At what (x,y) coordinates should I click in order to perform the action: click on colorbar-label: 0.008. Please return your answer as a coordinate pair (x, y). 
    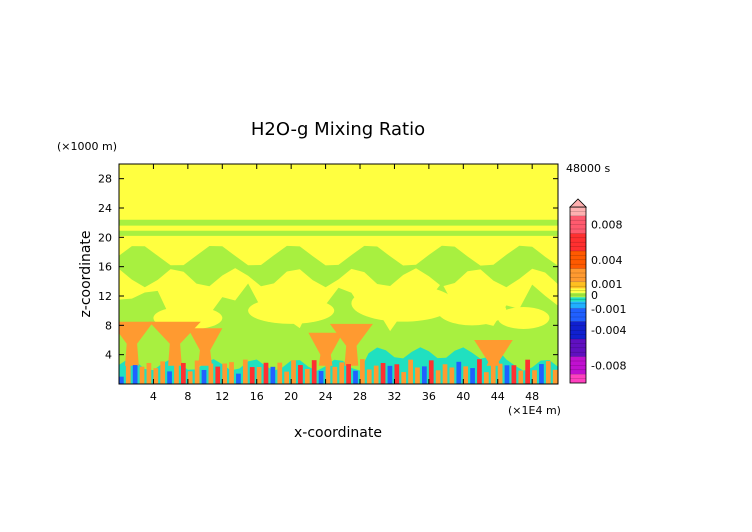
    Looking at the image, I should click on (607, 225).